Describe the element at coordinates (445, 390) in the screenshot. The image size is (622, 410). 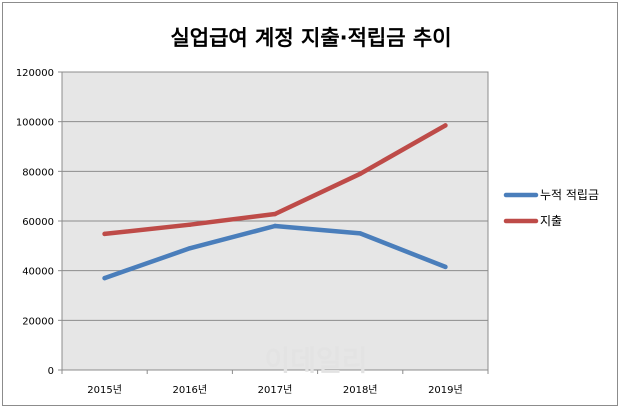
I see `x-tick-label: 2019년` at that location.